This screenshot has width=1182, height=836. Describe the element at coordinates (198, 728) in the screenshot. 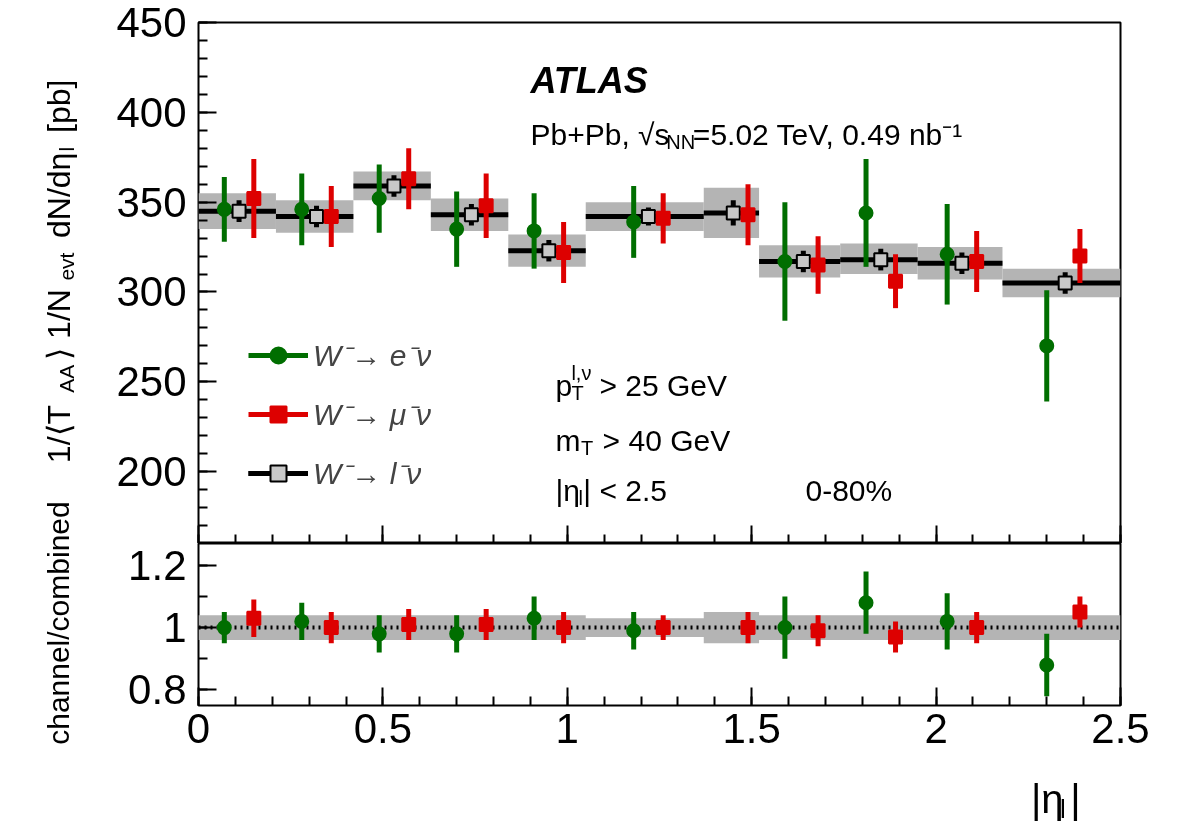

I see `x-tick-label: 0` at that location.